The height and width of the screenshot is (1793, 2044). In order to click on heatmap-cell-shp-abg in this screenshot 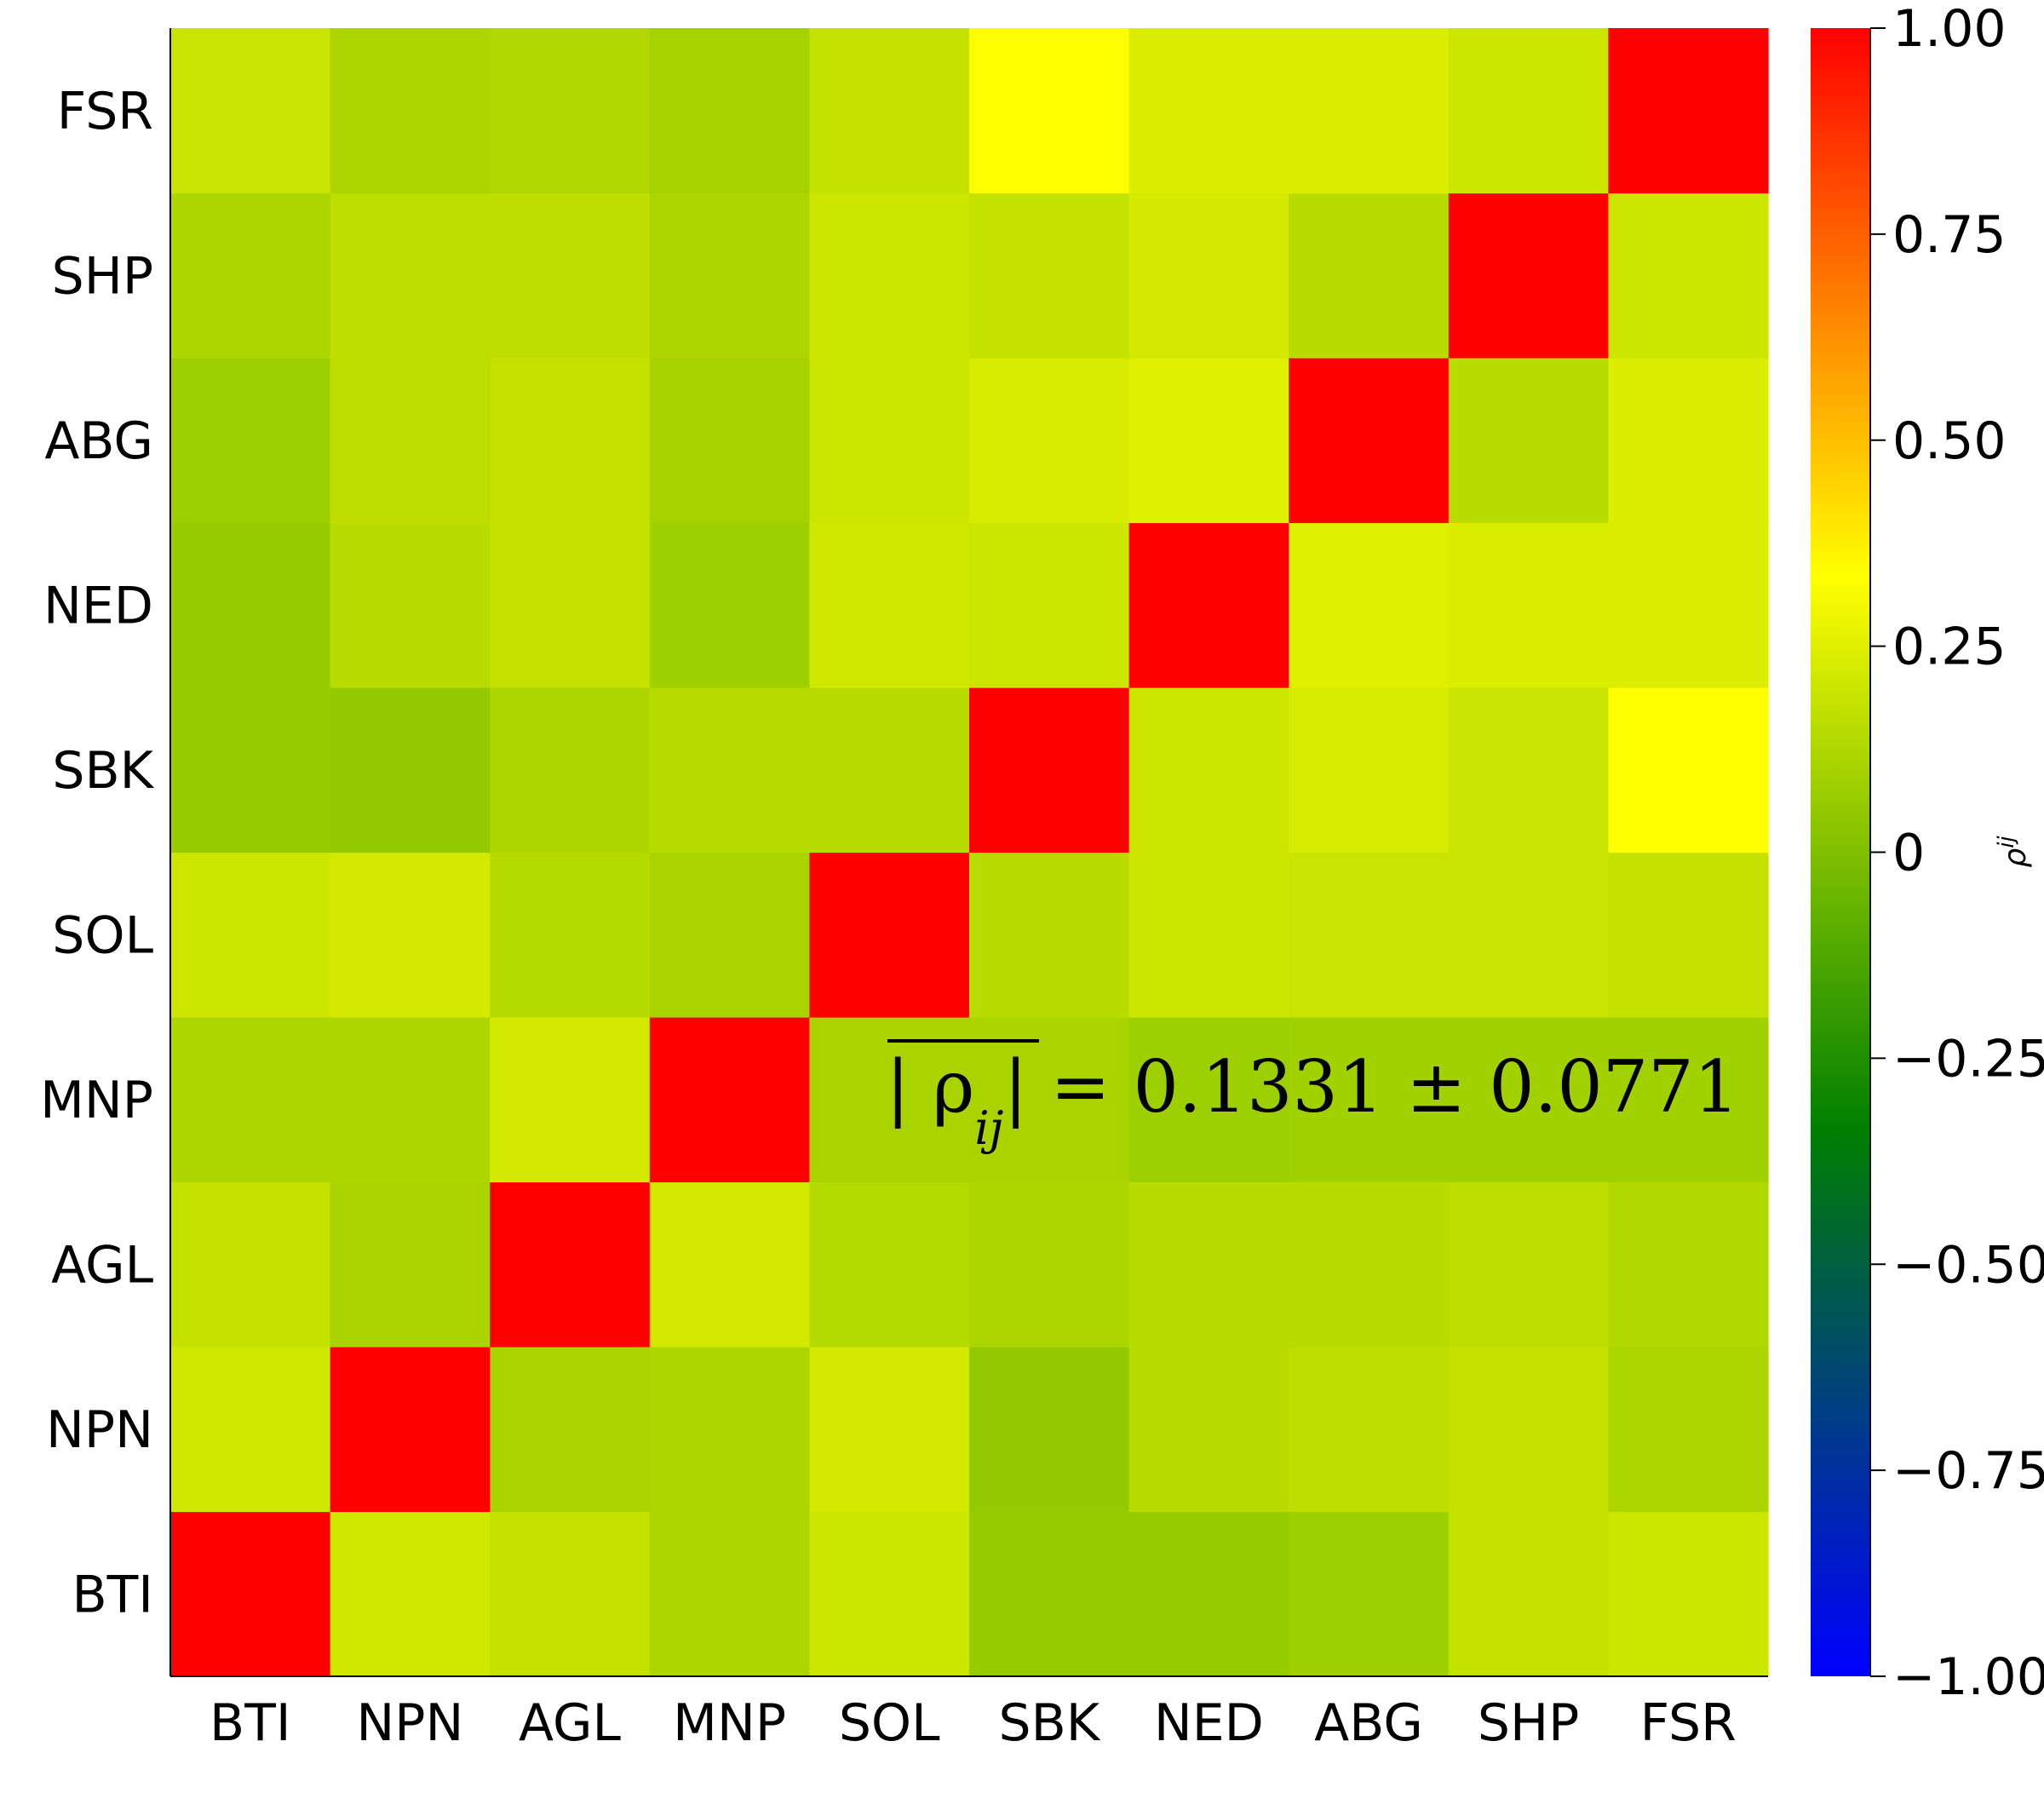, I will do `click(1369, 276)`.